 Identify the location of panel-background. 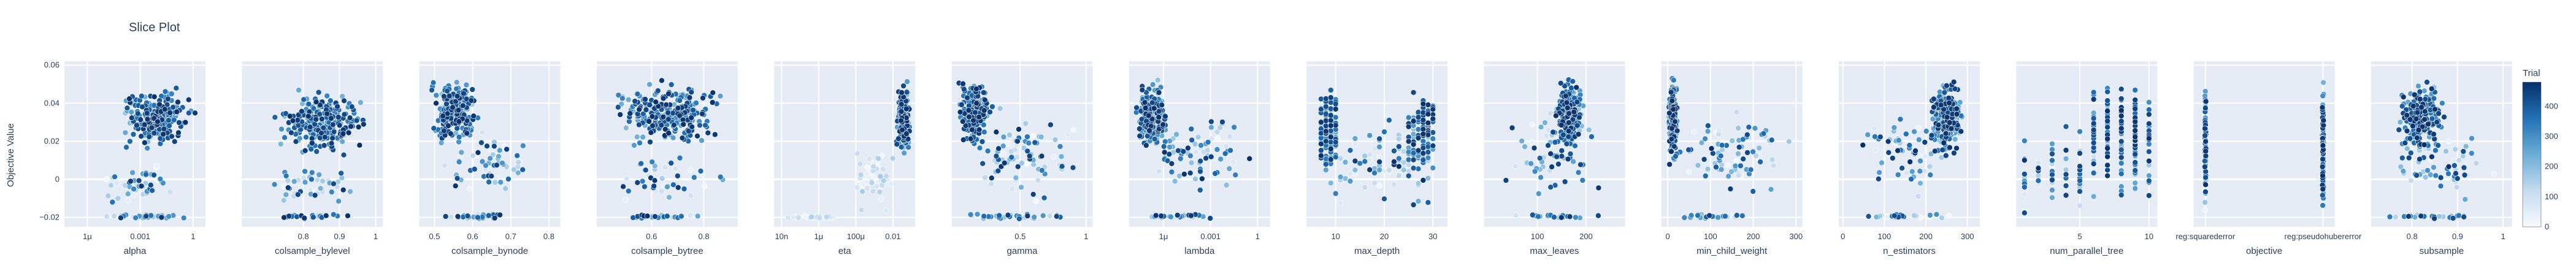
(2264, 144).